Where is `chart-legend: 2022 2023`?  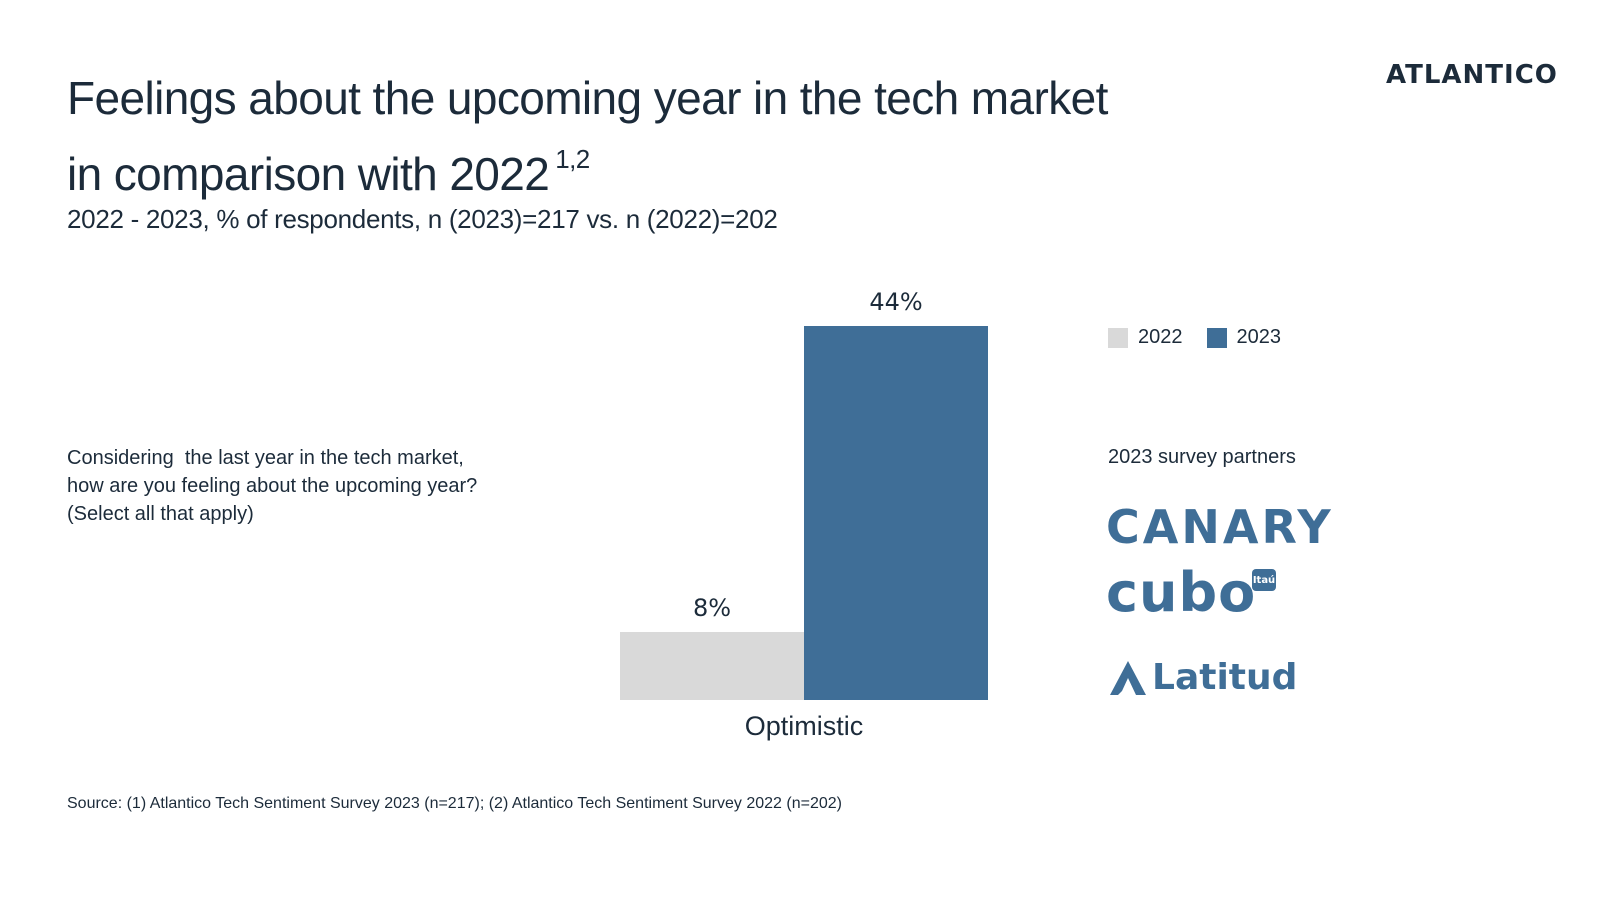
chart-legend: 2022 2023 is located at coordinates (1194, 337).